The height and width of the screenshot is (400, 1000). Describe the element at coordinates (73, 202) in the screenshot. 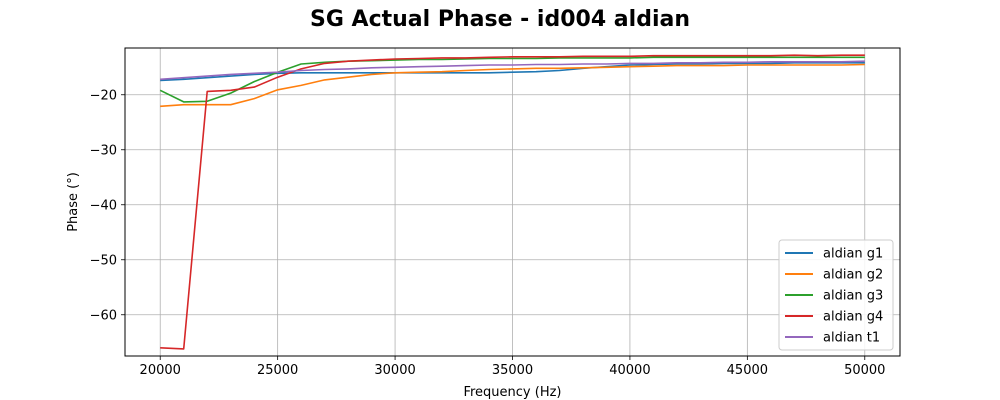

I see `y-axis-label: Phase (°)` at that location.